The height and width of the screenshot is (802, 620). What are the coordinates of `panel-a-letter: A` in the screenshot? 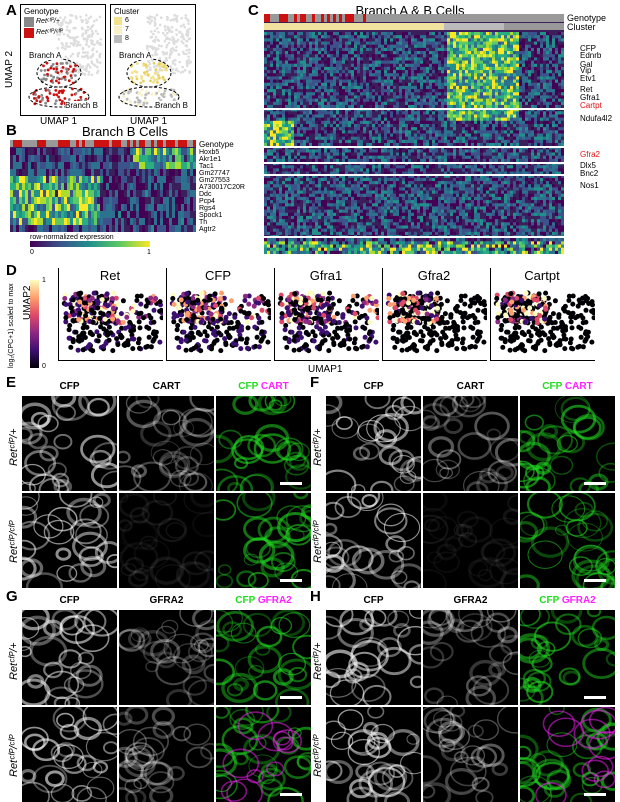 It's located at (11, 10).